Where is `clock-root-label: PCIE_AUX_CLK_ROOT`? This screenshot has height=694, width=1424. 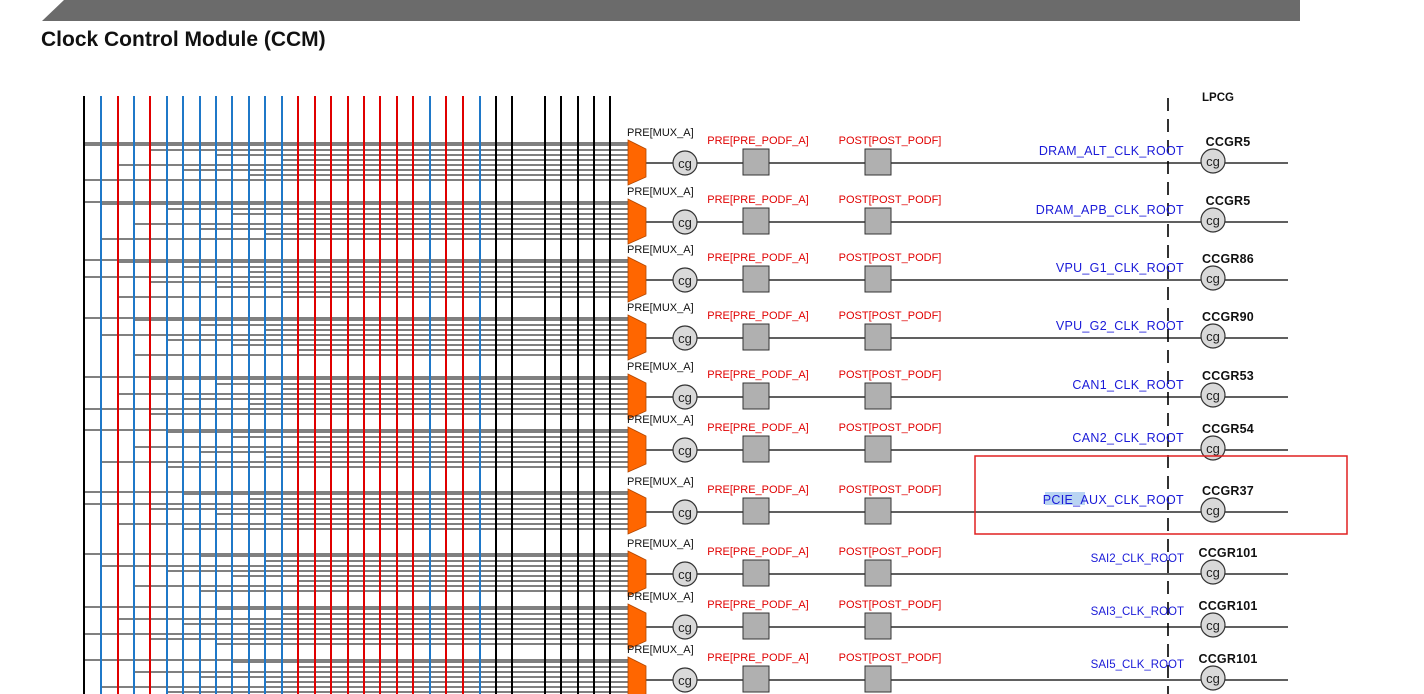 clock-root-label: PCIE_AUX_CLK_ROOT is located at coordinates (1113, 500).